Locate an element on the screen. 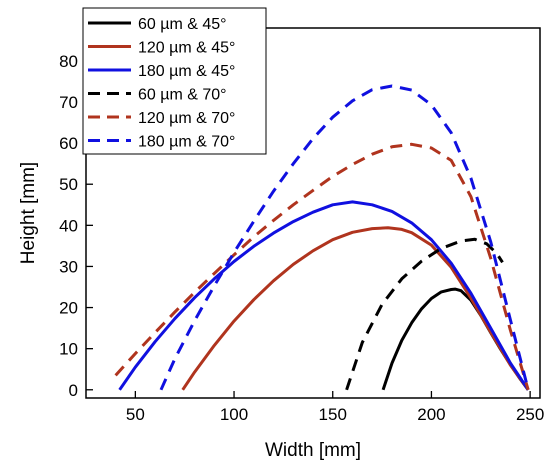 The image size is (550, 468). x-axis-label: Width [mm] is located at coordinates (313, 450).